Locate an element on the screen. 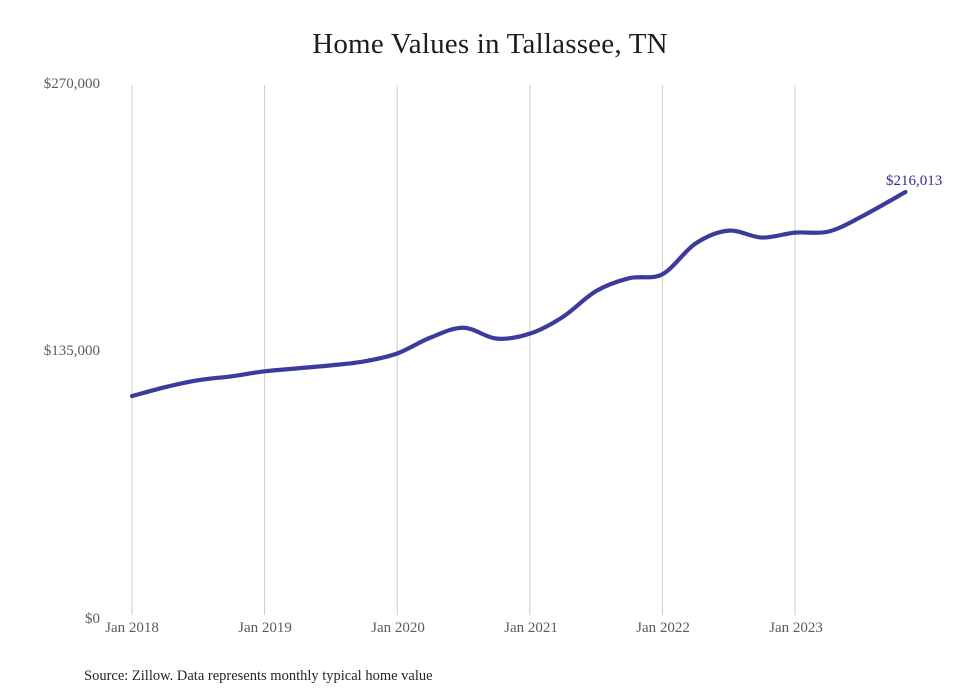 The width and height of the screenshot is (980, 699). xtick-label-jan-2018: Jan 2018 is located at coordinates (132, 628).